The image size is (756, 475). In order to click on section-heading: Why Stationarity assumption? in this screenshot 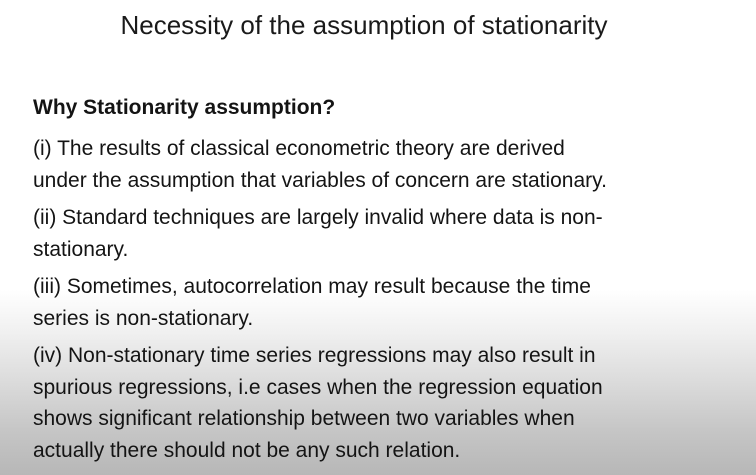, I will do `click(184, 107)`.